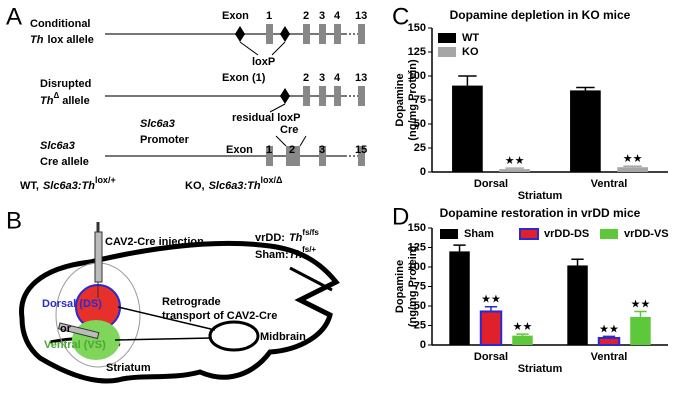 Image resolution: width=680 pixels, height=400 pixels. I want to click on exon-label: 13, so click(361, 16).